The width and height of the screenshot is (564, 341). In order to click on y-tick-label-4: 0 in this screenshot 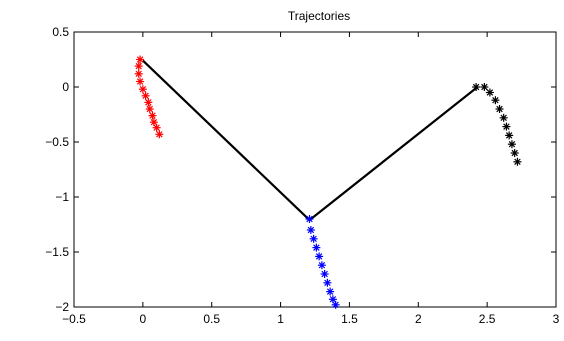, I will do `click(65, 87)`.